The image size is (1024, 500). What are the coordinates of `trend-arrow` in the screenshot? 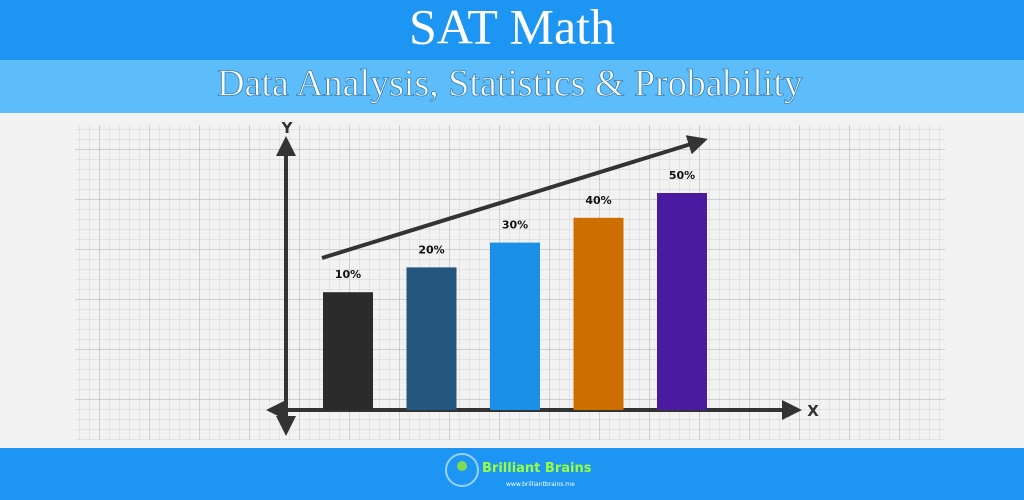 It's located at (514, 197).